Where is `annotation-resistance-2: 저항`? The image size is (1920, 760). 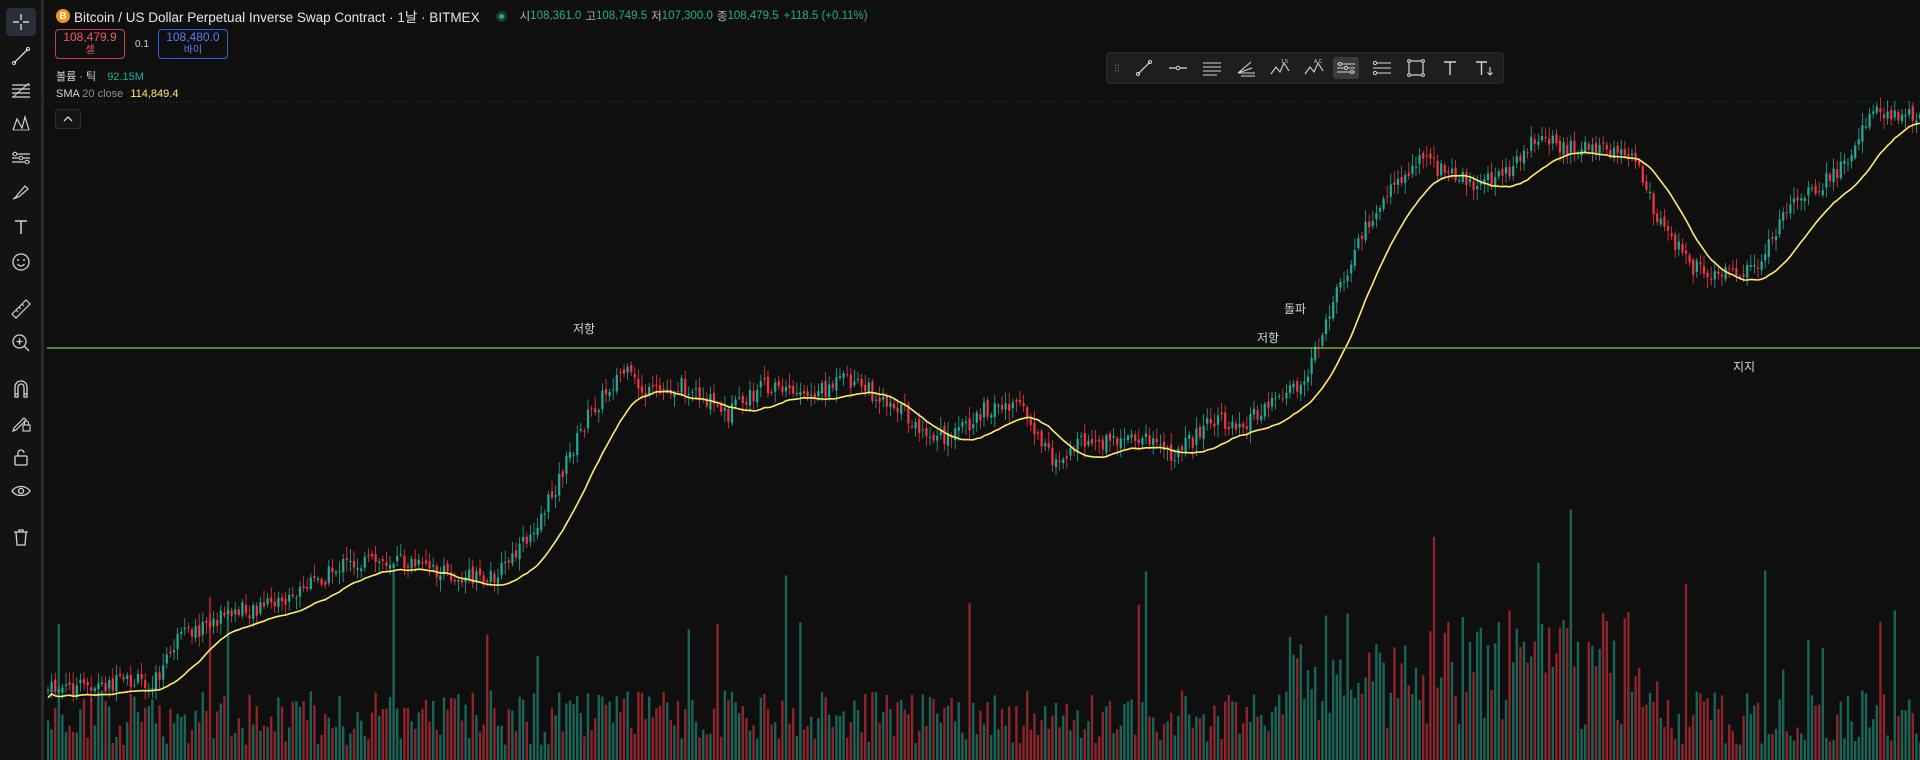 annotation-resistance-2: 저항 is located at coordinates (1268, 338).